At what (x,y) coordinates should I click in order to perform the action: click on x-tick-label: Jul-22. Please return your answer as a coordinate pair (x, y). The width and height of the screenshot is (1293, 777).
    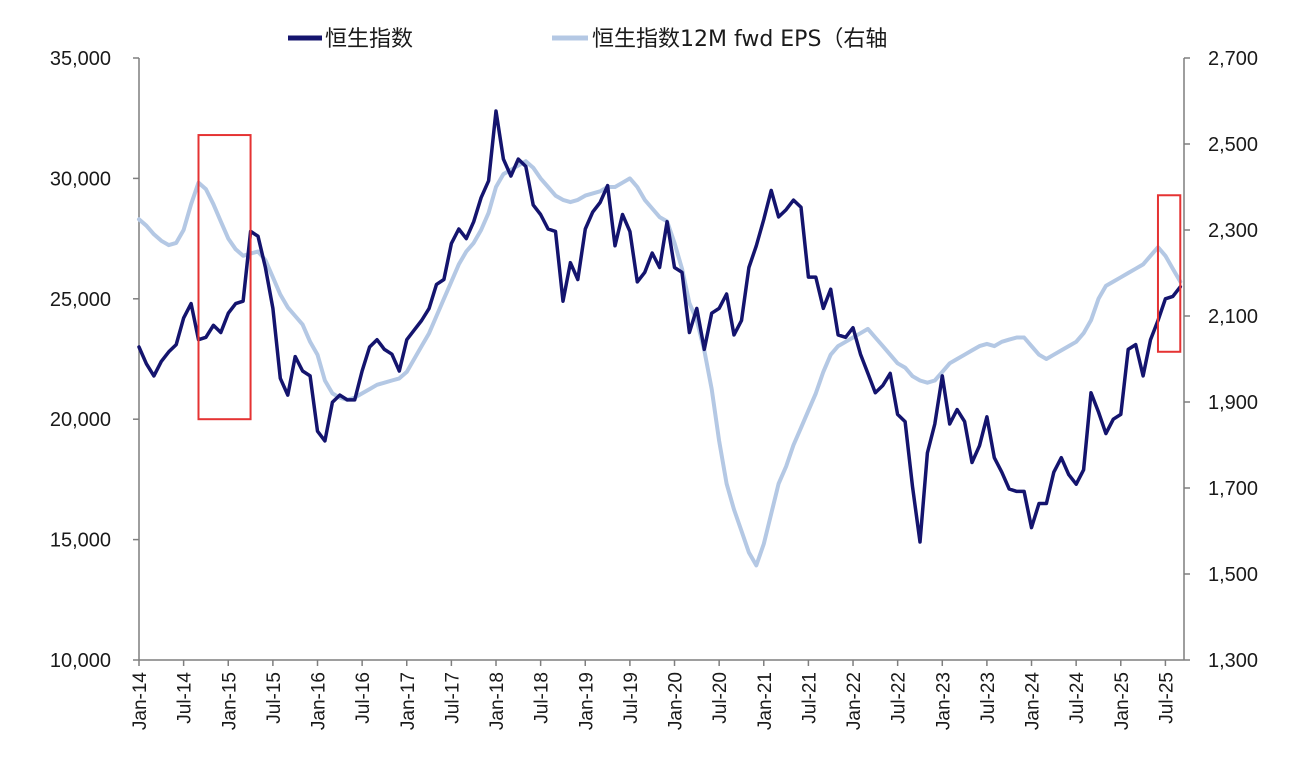
    Looking at the image, I should click on (899, 698).